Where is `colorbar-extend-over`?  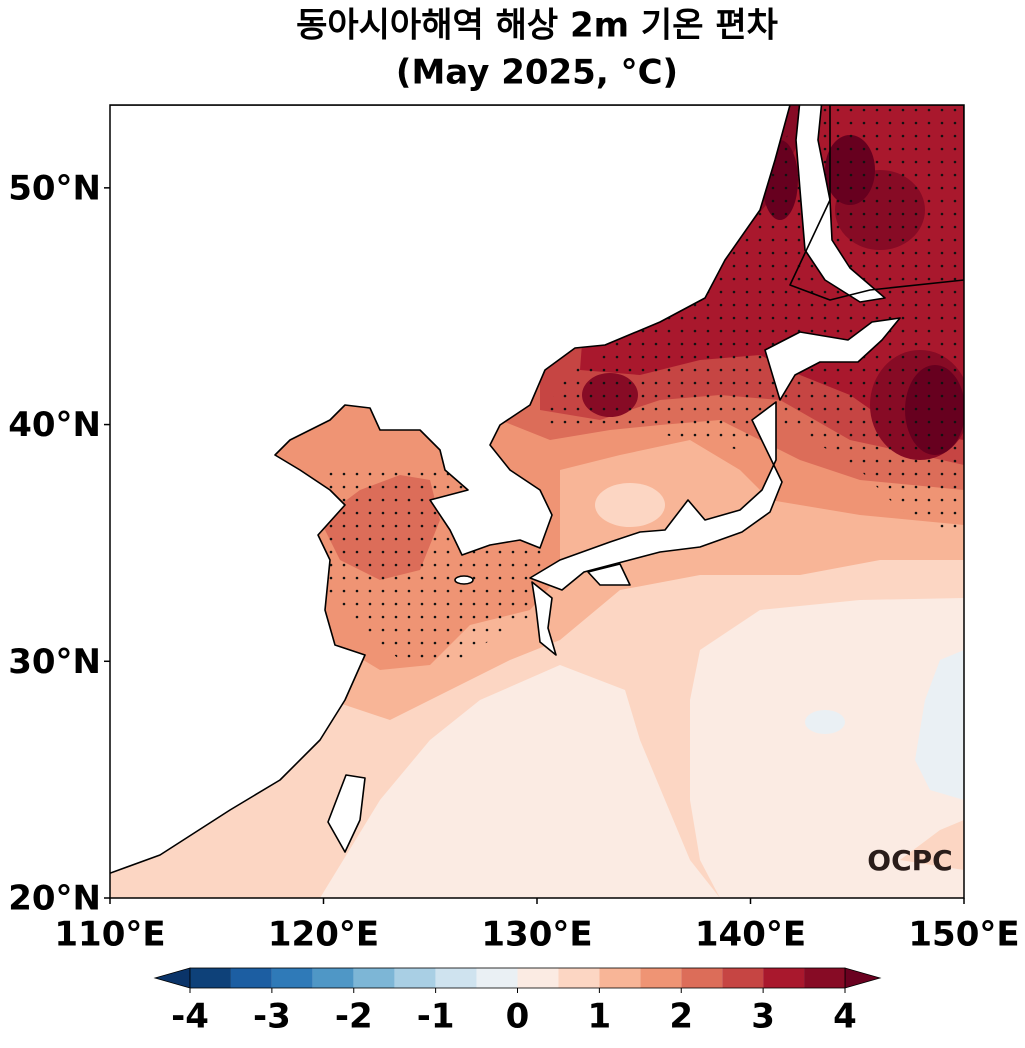 colorbar-extend-over is located at coordinates (863, 978).